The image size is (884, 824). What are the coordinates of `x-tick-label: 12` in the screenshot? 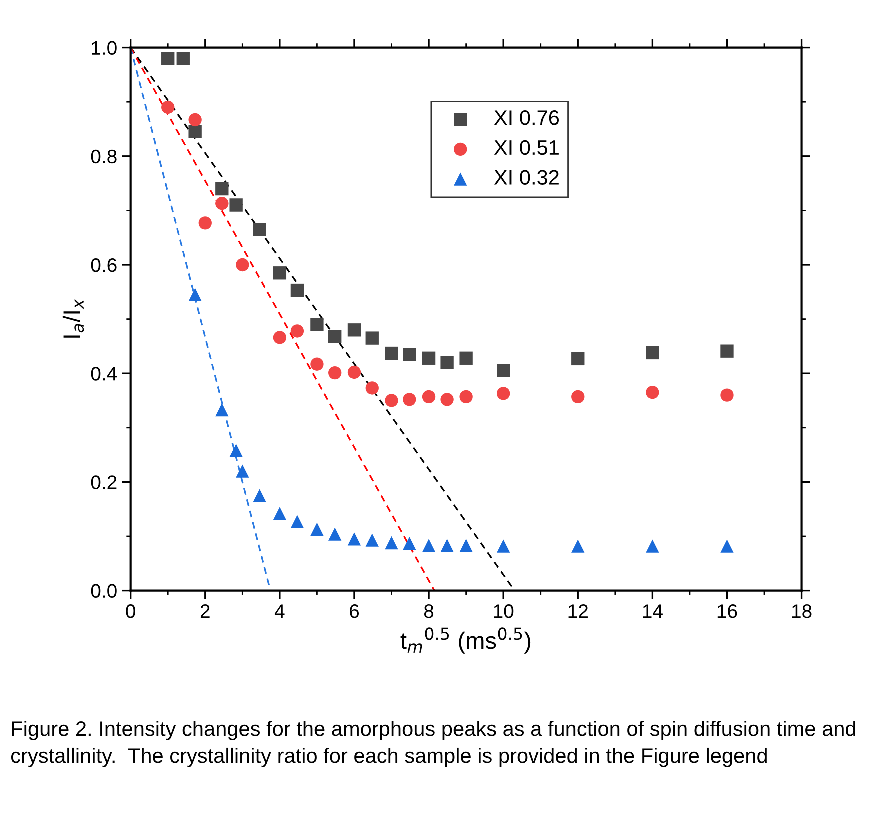 It's located at (578, 611).